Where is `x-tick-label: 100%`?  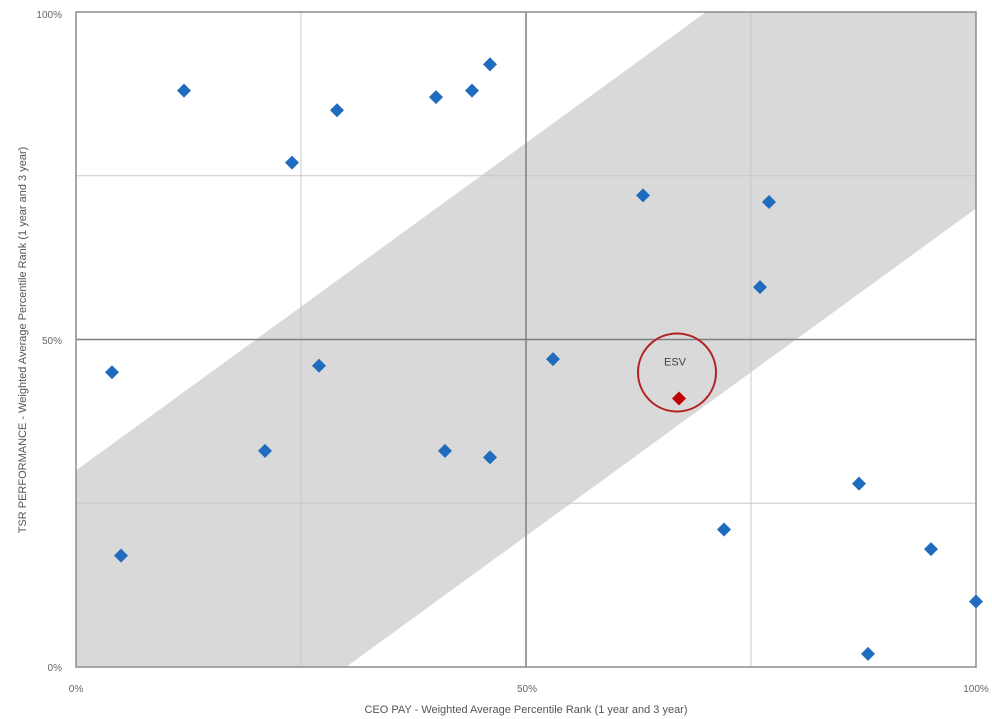 x-tick-label: 100% is located at coordinates (976, 689).